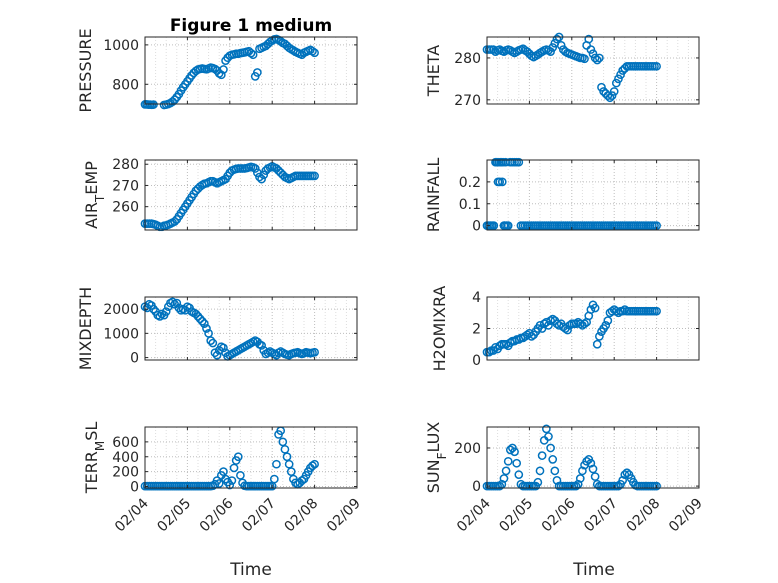 This screenshot has width=778, height=583. What do you see at coordinates (251, 26) in the screenshot?
I see `figure-title: Figure 1 medium` at bounding box center [251, 26].